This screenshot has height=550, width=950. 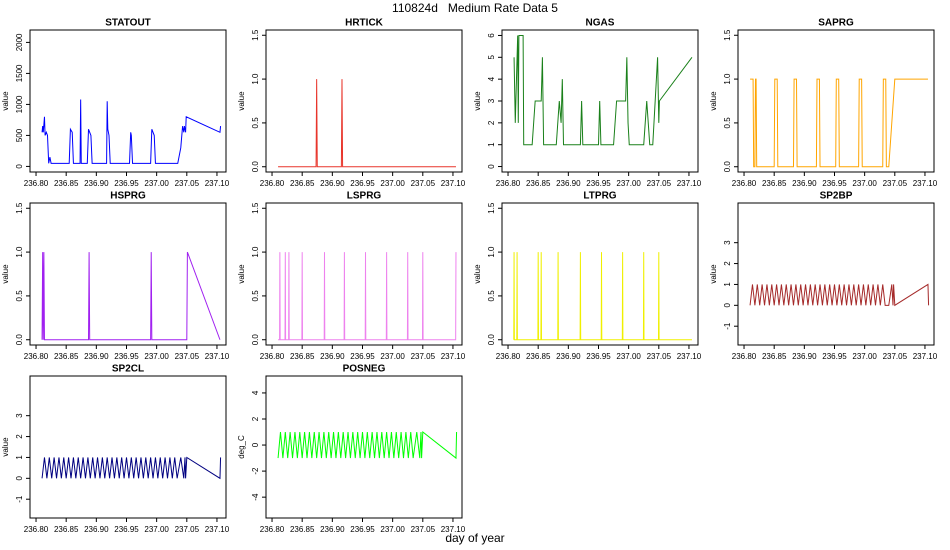 What do you see at coordinates (600, 23) in the screenshot?
I see `panel-title: NGAS` at bounding box center [600, 23].